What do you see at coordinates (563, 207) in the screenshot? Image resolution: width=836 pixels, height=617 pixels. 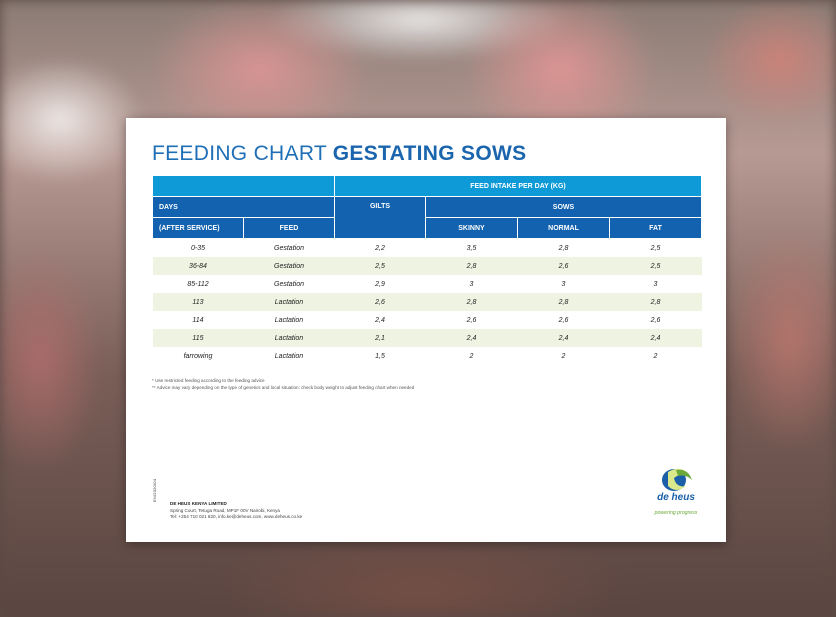 I see `header-sows: SOWS` at bounding box center [563, 207].